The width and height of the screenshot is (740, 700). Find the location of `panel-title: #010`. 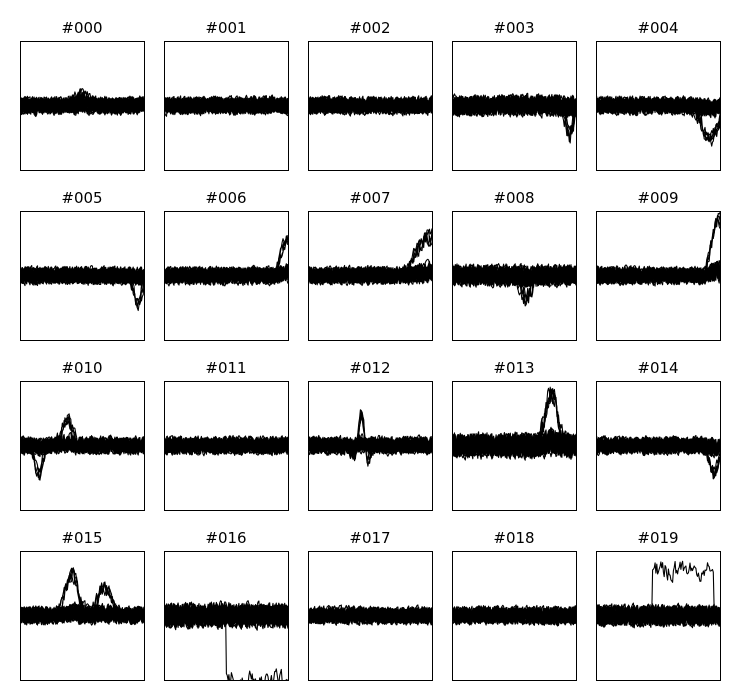

panel-title: #010 is located at coordinates (81, 368).